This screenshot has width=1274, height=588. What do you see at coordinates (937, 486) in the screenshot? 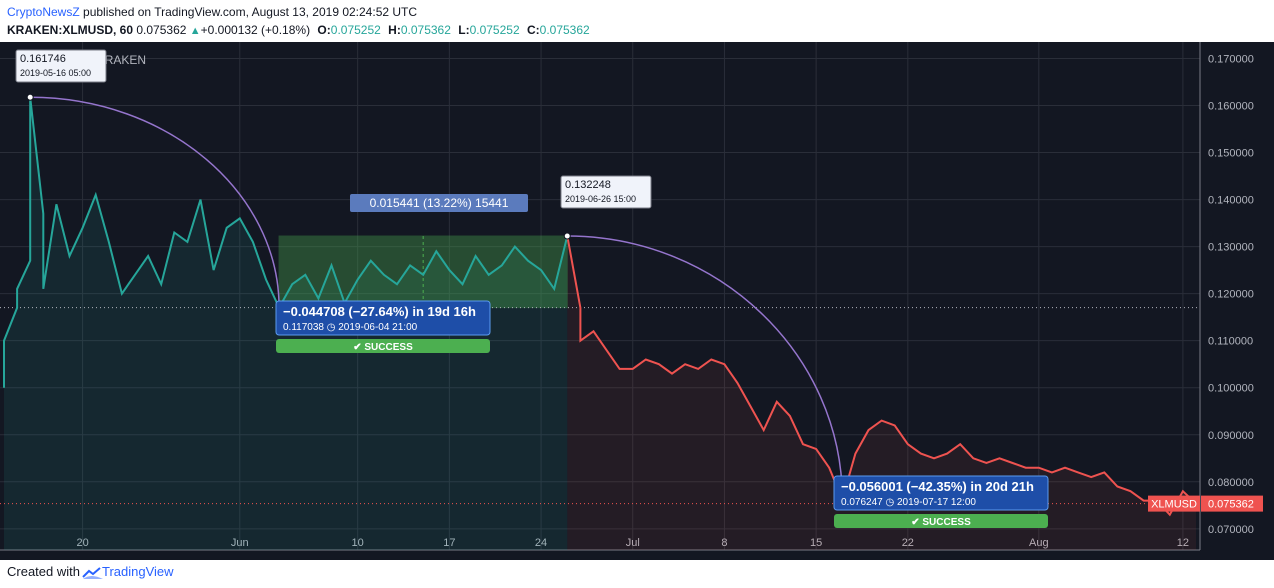
I see `drop2-summary: −0.056001 (−42.35%) in 20d 21h` at bounding box center [937, 486].